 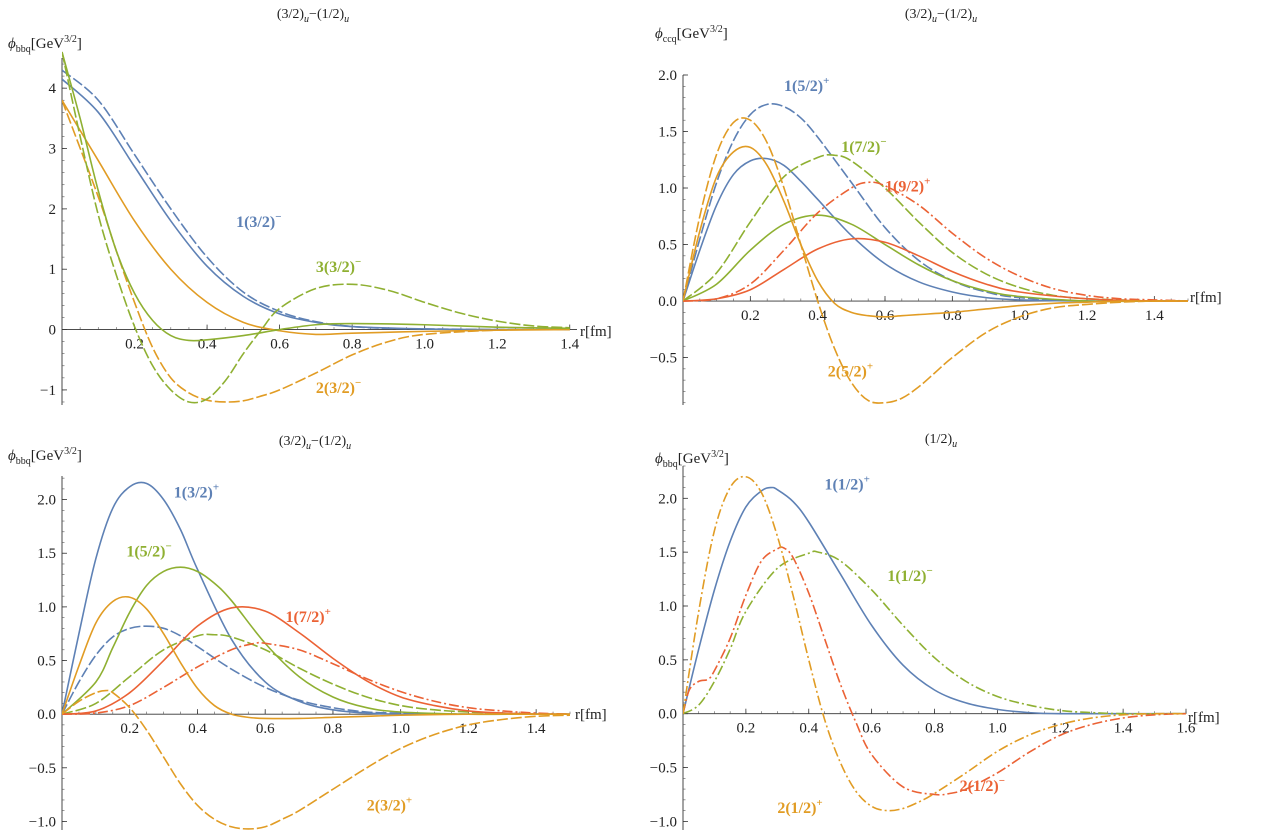 I want to click on chart-title: (1/2)u, so click(x=941, y=441).